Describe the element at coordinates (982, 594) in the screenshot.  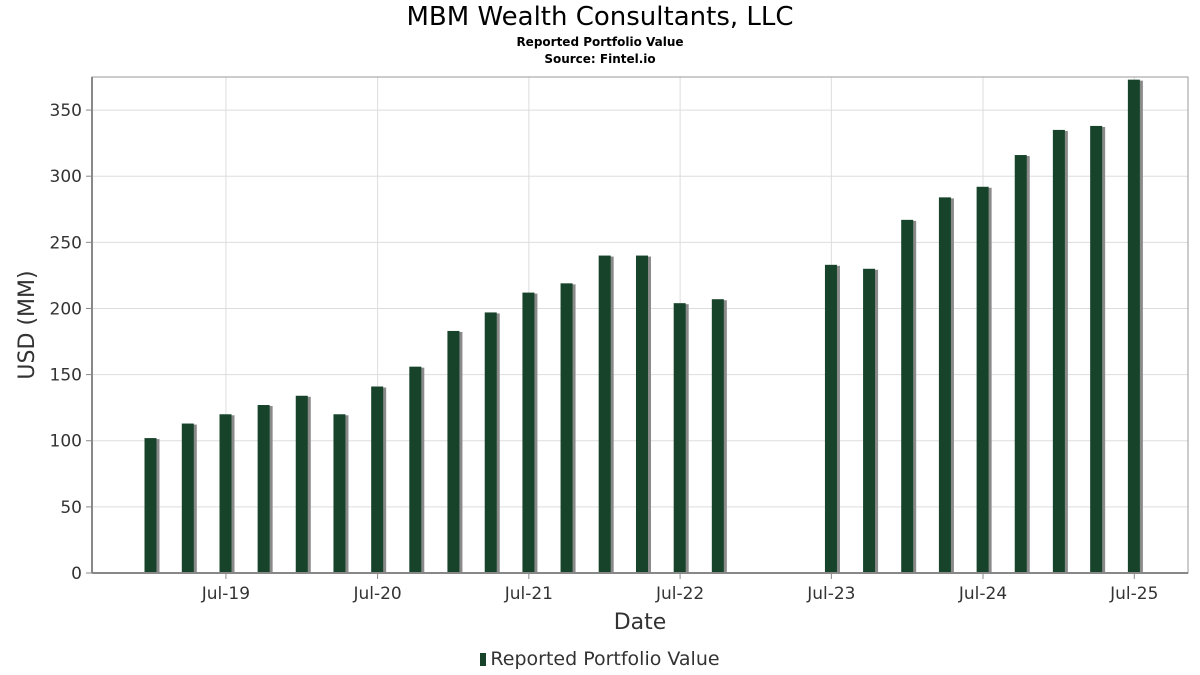
I see `x-tick-label: Jul-24` at that location.